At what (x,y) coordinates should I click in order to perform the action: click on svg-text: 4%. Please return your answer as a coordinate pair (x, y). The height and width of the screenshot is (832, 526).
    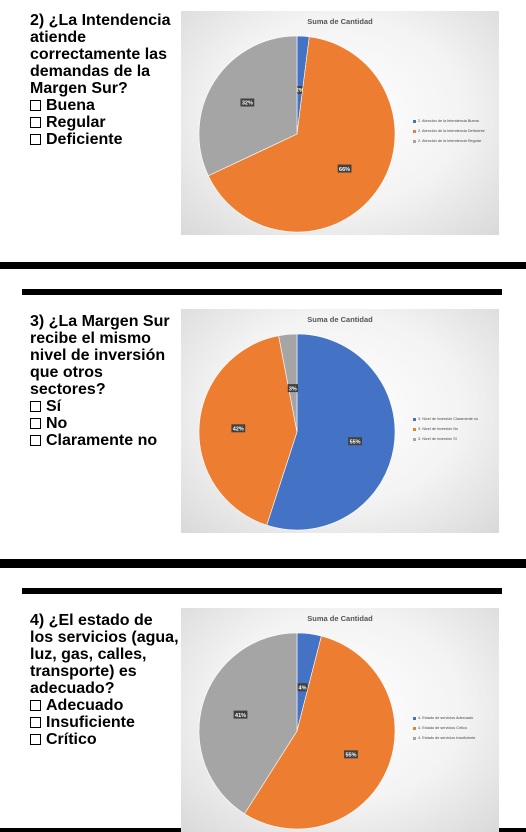
    Looking at the image, I should click on (303, 688).